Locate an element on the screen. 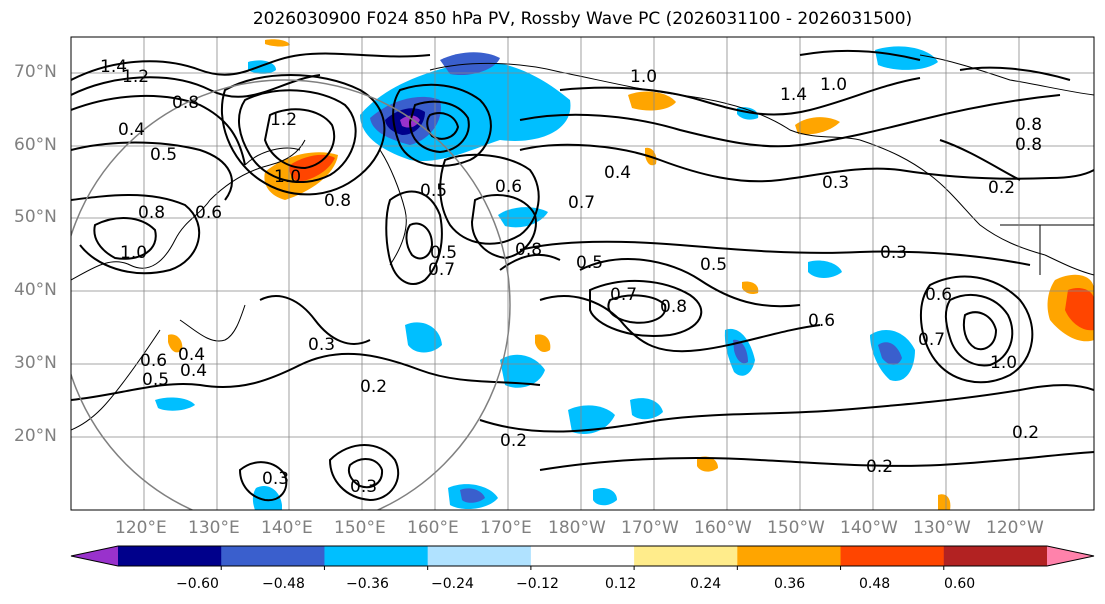 This screenshot has width=1105, height=604. colorbar-tick-label: −0.12 is located at coordinates (537, 584).